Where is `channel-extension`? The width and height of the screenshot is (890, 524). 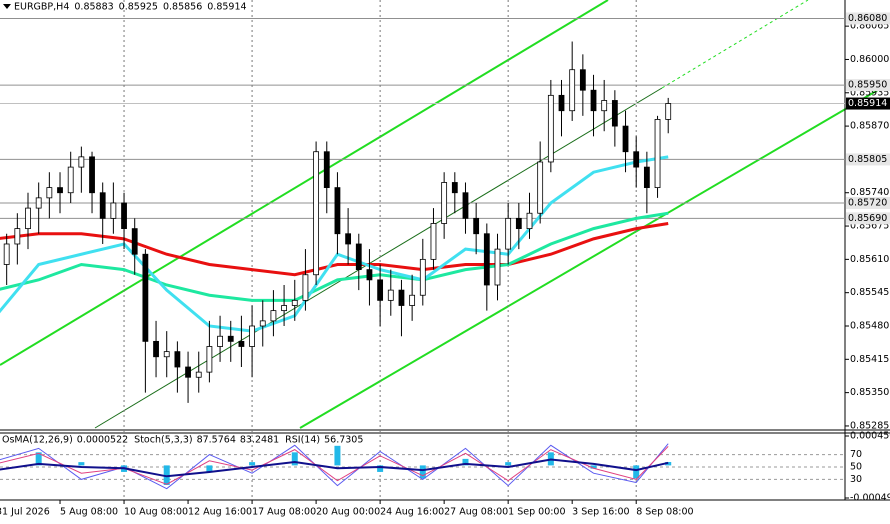
channel-extension is located at coordinates (735, 44).